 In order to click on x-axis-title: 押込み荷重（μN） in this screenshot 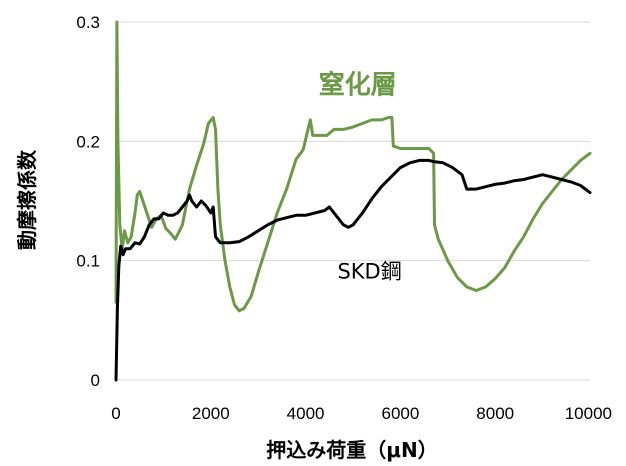, I will do `click(351, 450)`.